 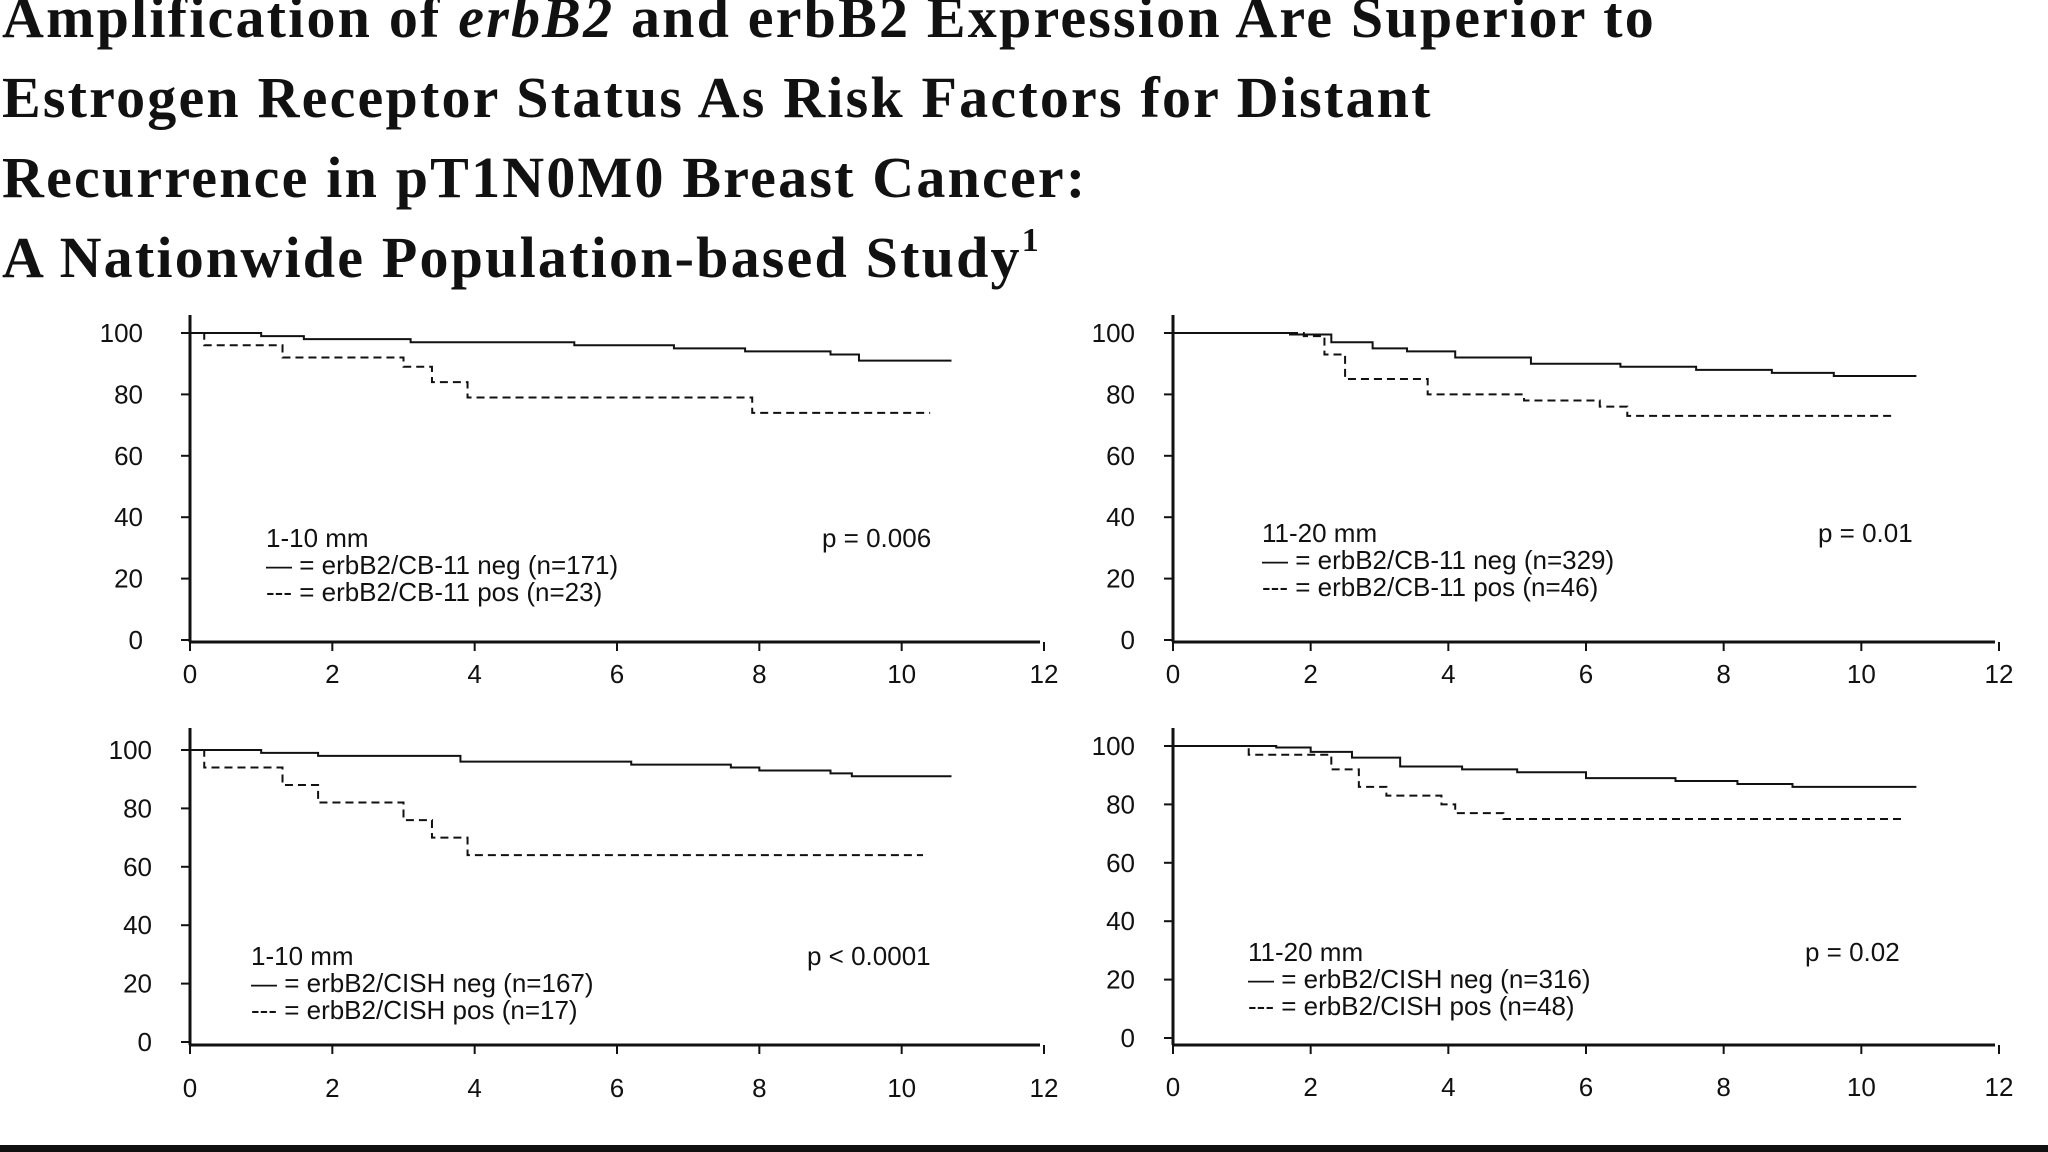 What do you see at coordinates (1438, 560) in the screenshot?
I see `legend-solid-entry: — = erbB2/CB-11 neg (n=329)` at bounding box center [1438, 560].